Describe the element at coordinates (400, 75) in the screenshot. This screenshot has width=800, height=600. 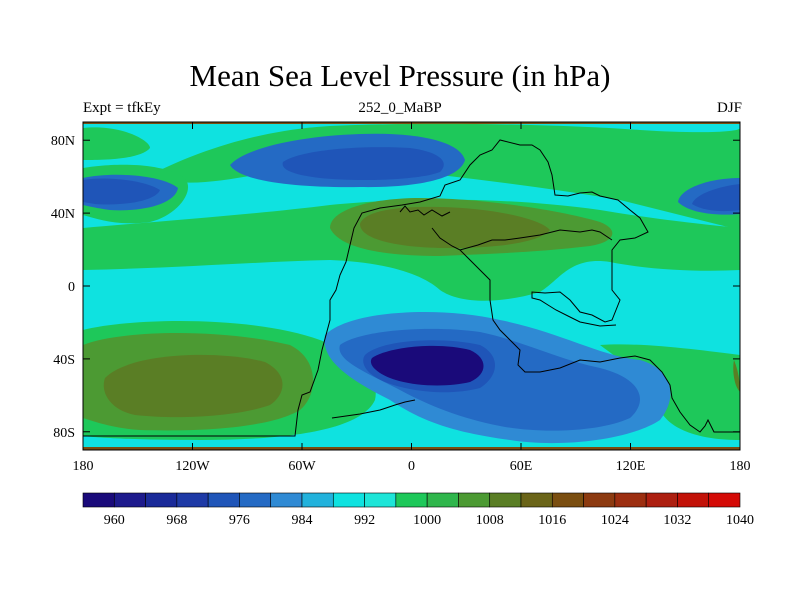
I see `chart-title: Mean Sea Level Pressure (in hPa)` at that location.